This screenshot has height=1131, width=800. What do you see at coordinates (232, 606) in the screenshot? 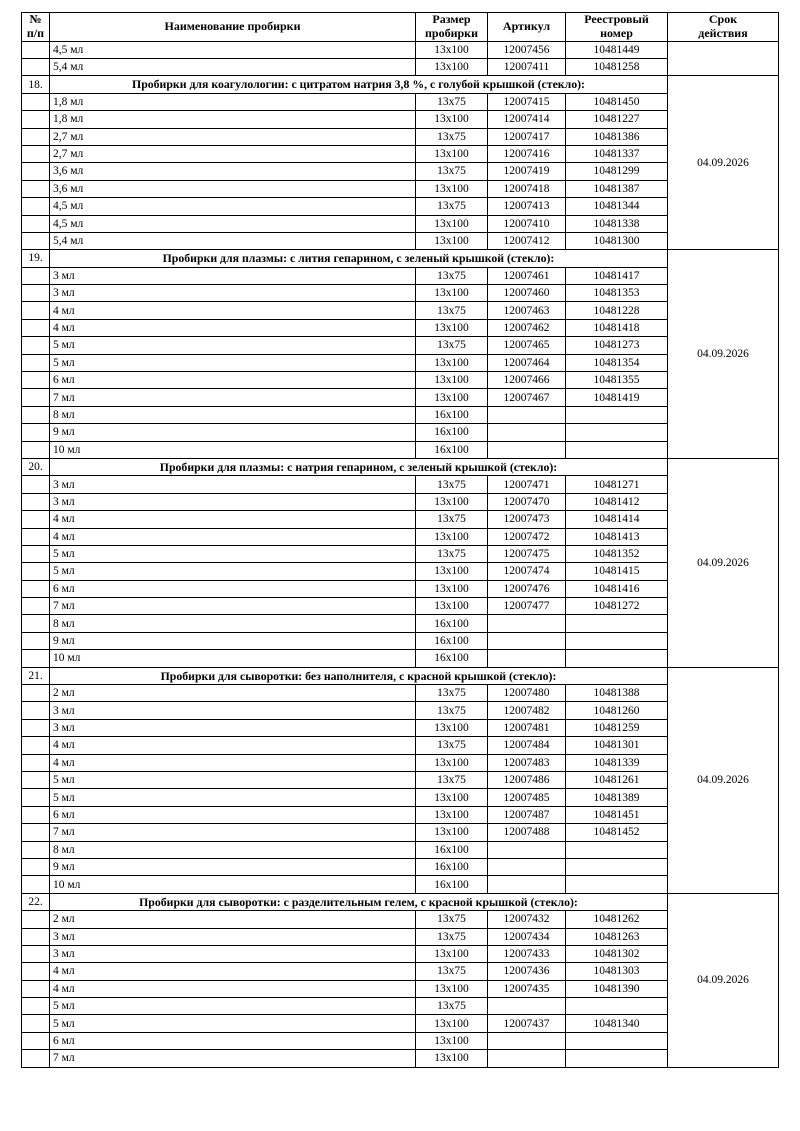
I see `cell-tube-name: 7 мл` at bounding box center [232, 606].